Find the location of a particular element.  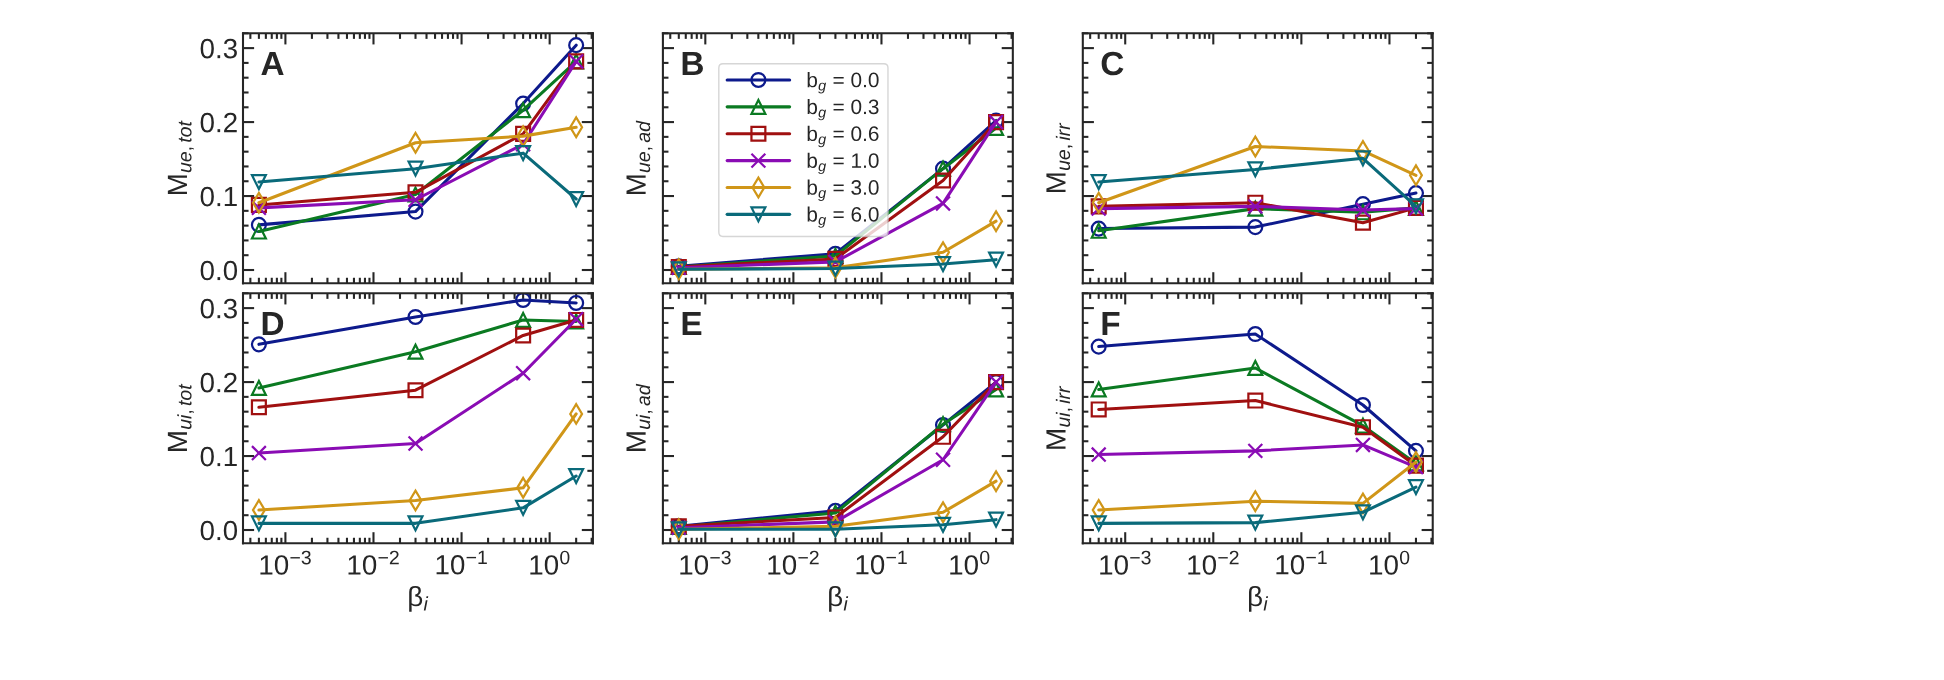

y-axis-title: M$_{ui,irr}$ is located at coordinates (1059, 417).